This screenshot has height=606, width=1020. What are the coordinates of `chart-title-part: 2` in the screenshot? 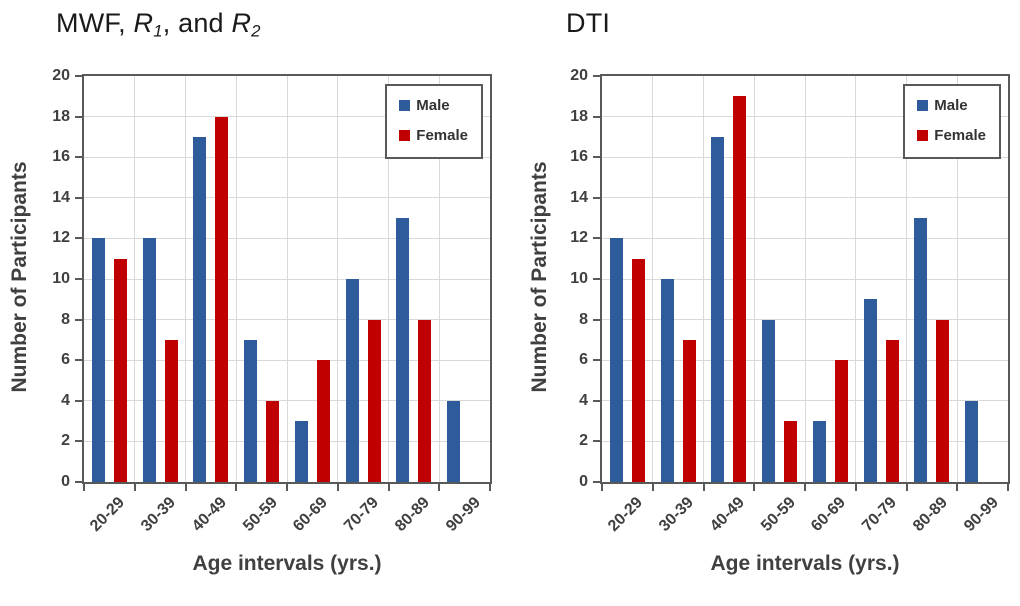 It's located at (256, 31).